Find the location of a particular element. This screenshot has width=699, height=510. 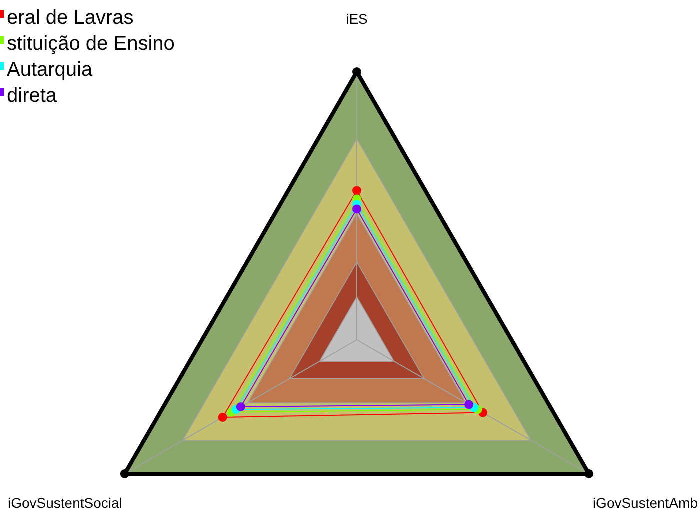

legend-label: stituição de Ensino is located at coordinates (91, 44).